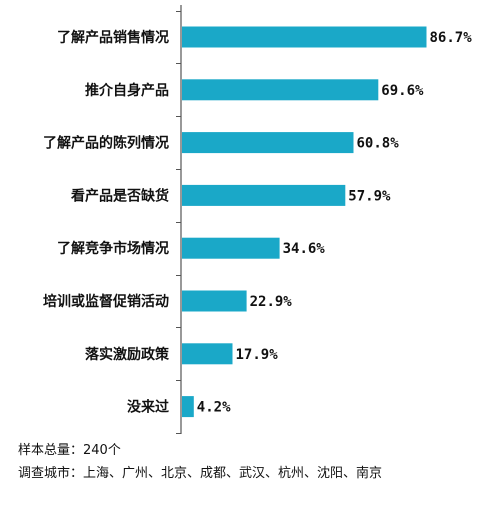 The height and width of the screenshot is (506, 497). What do you see at coordinates (402, 91) in the screenshot?
I see `value-label-1: 69.6%` at bounding box center [402, 91].